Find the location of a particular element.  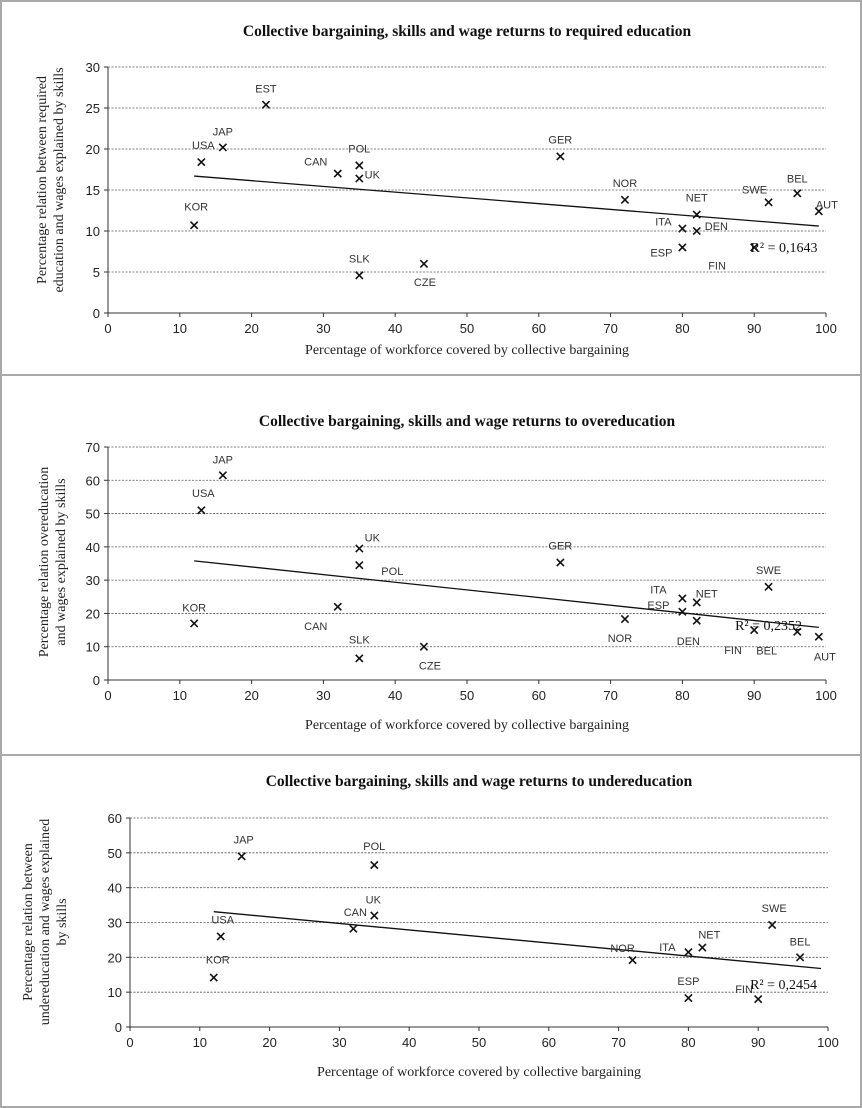

data-point-aut is located at coordinates (818, 211).